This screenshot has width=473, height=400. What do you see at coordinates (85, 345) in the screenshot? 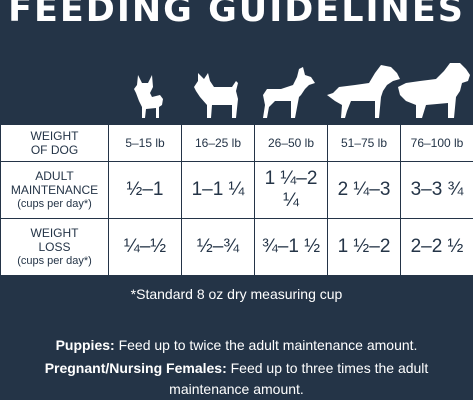
I see `puppies-label: Puppies:` at bounding box center [85, 345].